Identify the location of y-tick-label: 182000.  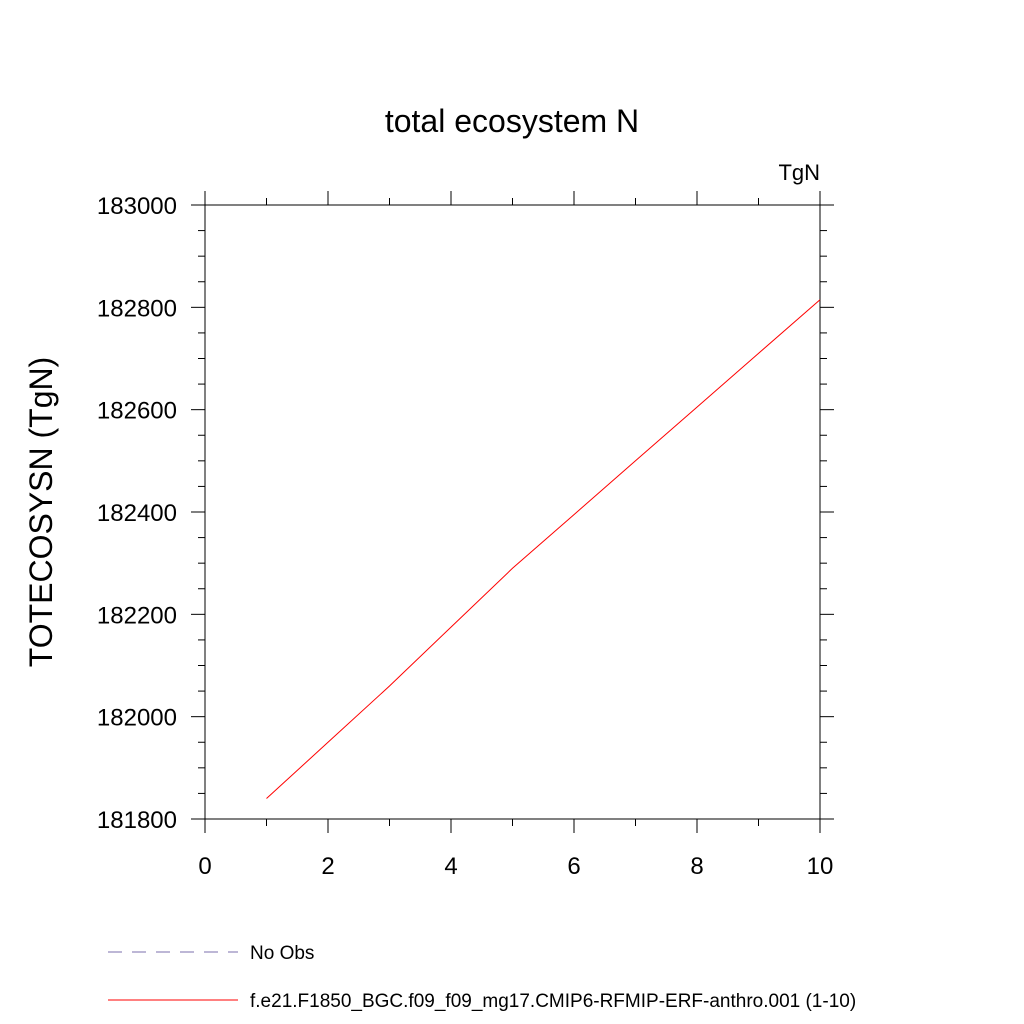
(137, 718).